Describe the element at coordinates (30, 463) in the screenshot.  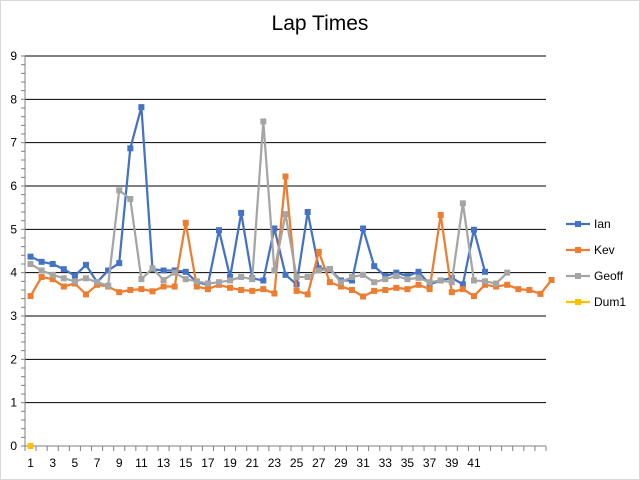
I see `x-tick-label: 1` at that location.